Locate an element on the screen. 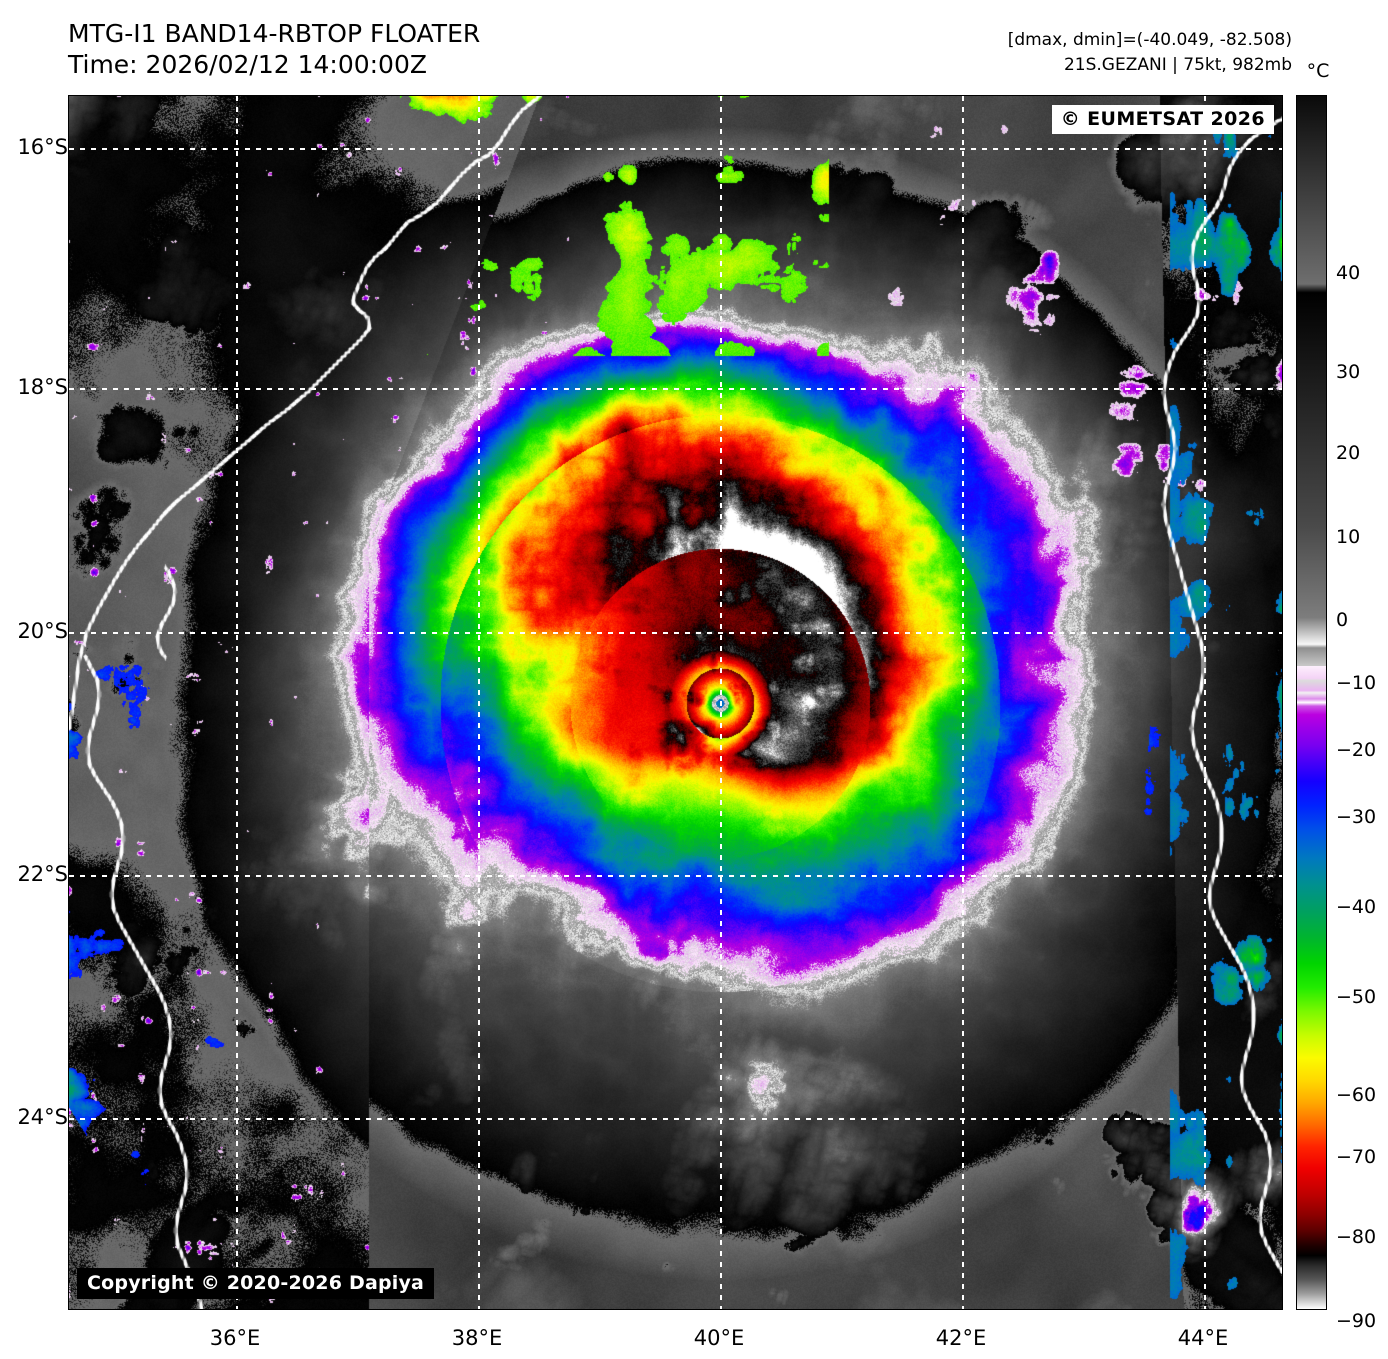  colorbar is located at coordinates (1311, 702).